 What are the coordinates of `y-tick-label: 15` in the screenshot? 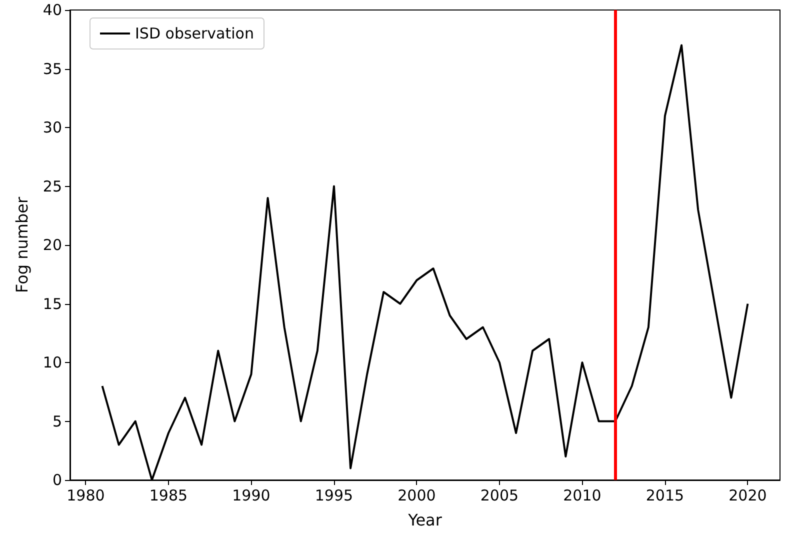 It's located at (52, 303).